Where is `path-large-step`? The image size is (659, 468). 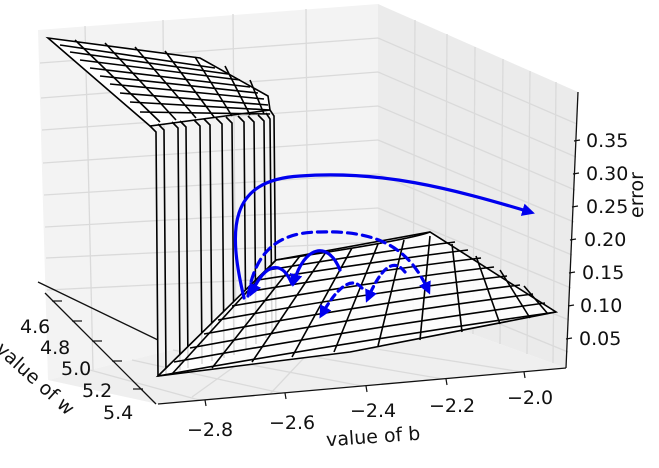 path-large-step is located at coordinates (384, 236).